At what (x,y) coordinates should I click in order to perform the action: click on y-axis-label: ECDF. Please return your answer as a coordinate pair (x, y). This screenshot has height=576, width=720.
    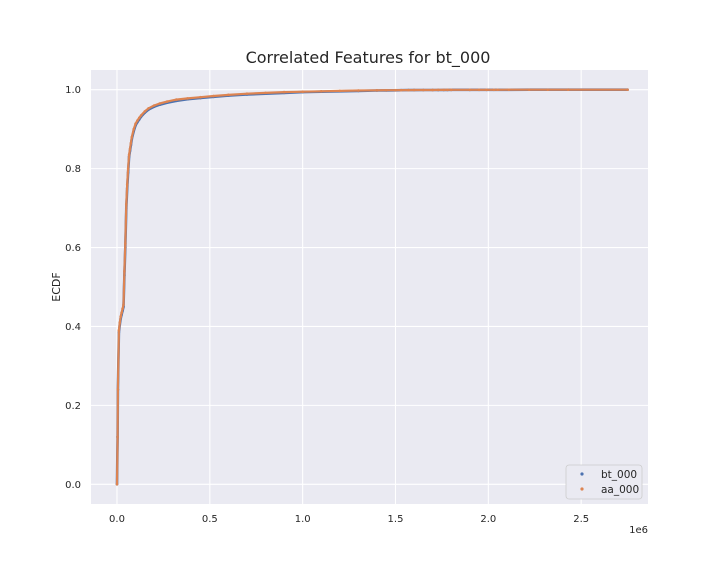
    Looking at the image, I should click on (56, 286).